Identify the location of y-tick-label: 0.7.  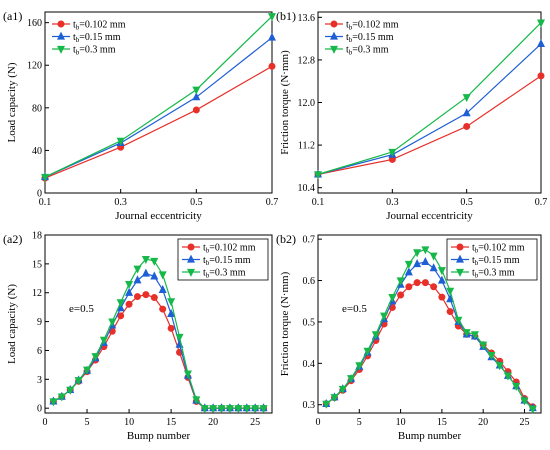
(309, 240).